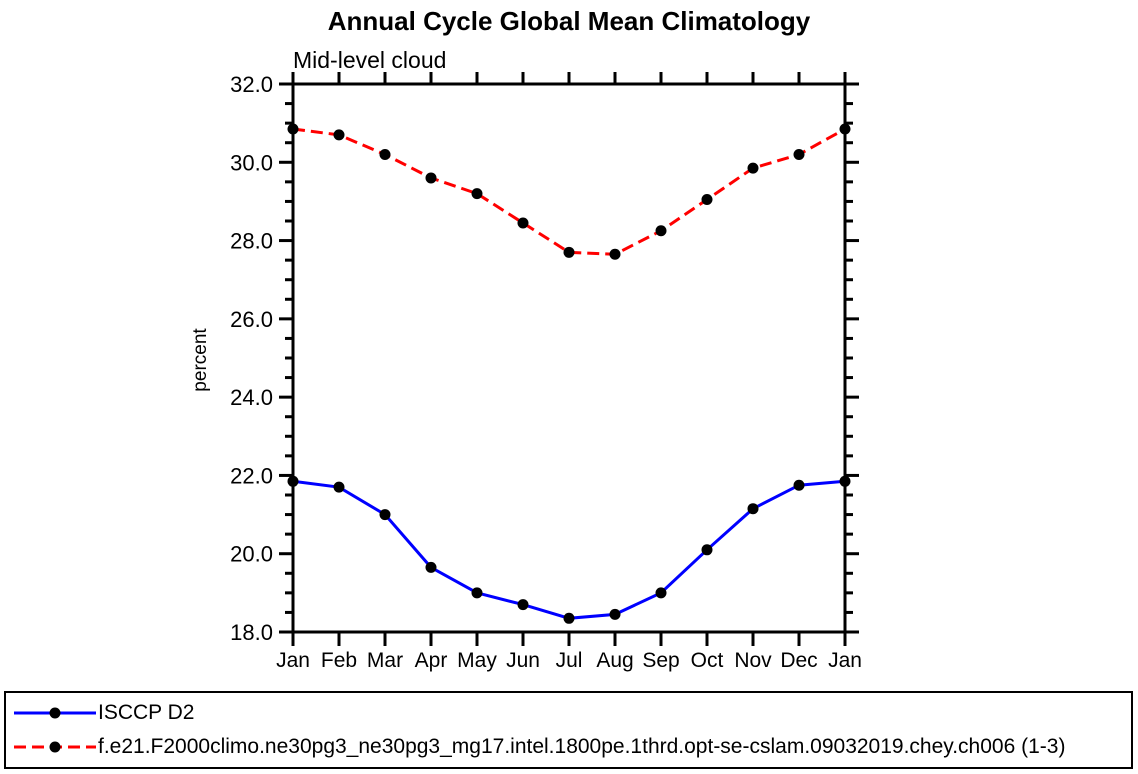 Image resolution: width=1138 pixels, height=774 pixels. I want to click on x-tick-label: Oct, so click(707, 660).